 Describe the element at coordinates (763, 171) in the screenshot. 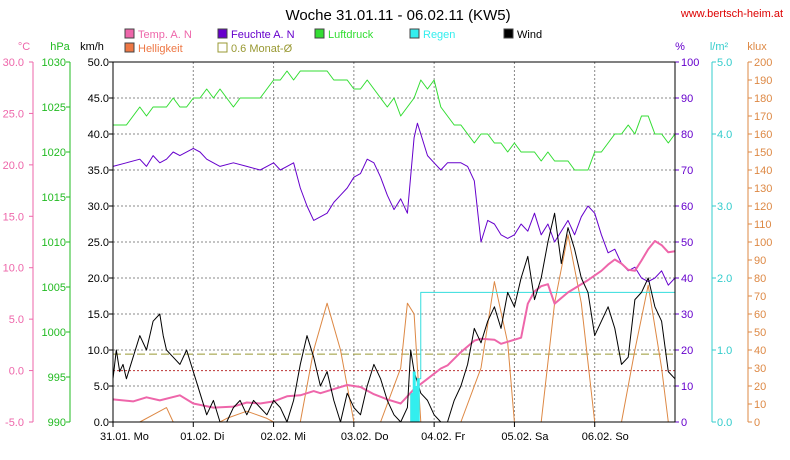

I see `tick-label-lux: 140` at that location.